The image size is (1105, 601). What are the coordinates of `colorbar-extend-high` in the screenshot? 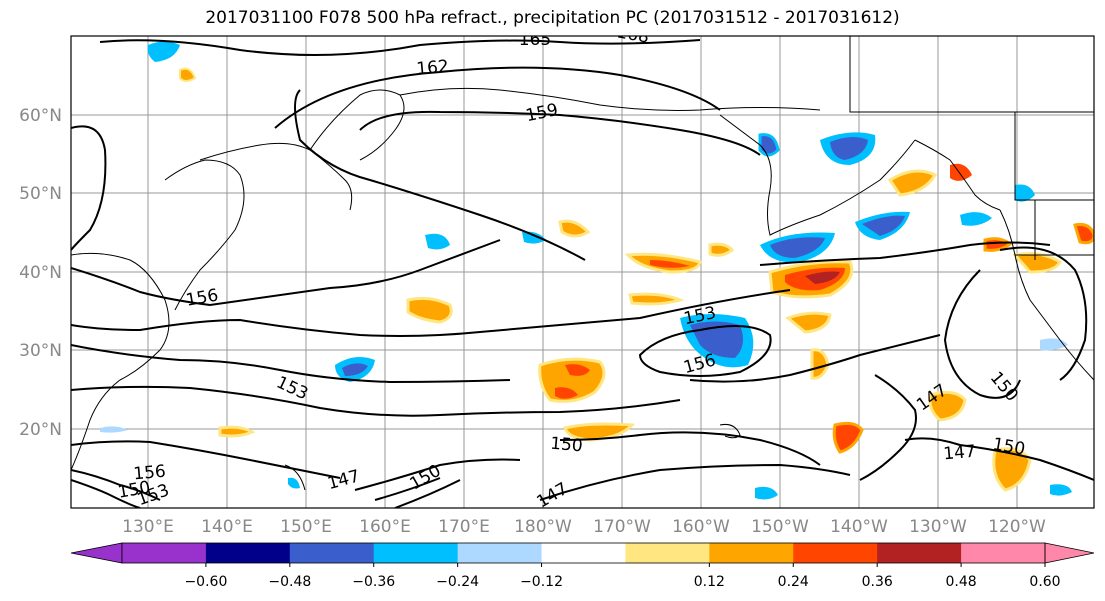 It's located at (1069, 553).